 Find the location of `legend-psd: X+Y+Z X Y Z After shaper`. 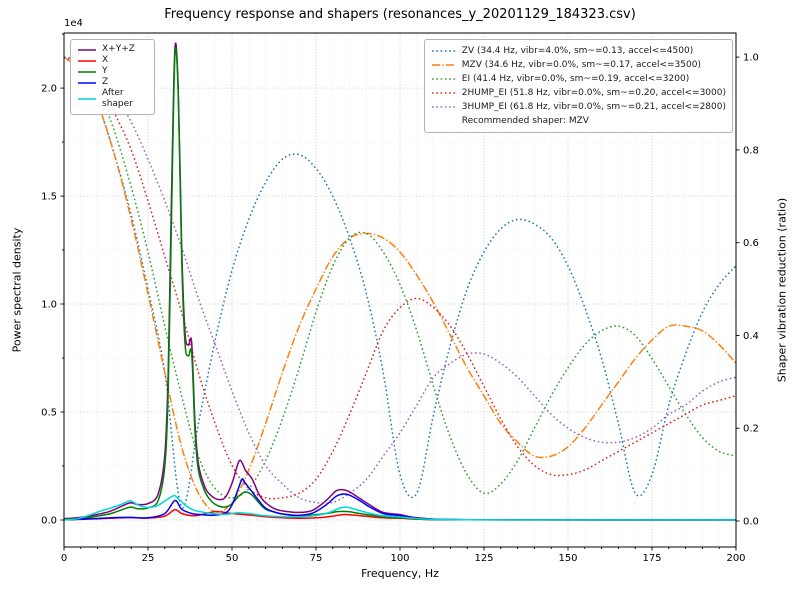

legend-psd: X+Y+Z X Y Z After shaper is located at coordinates (112, 77).